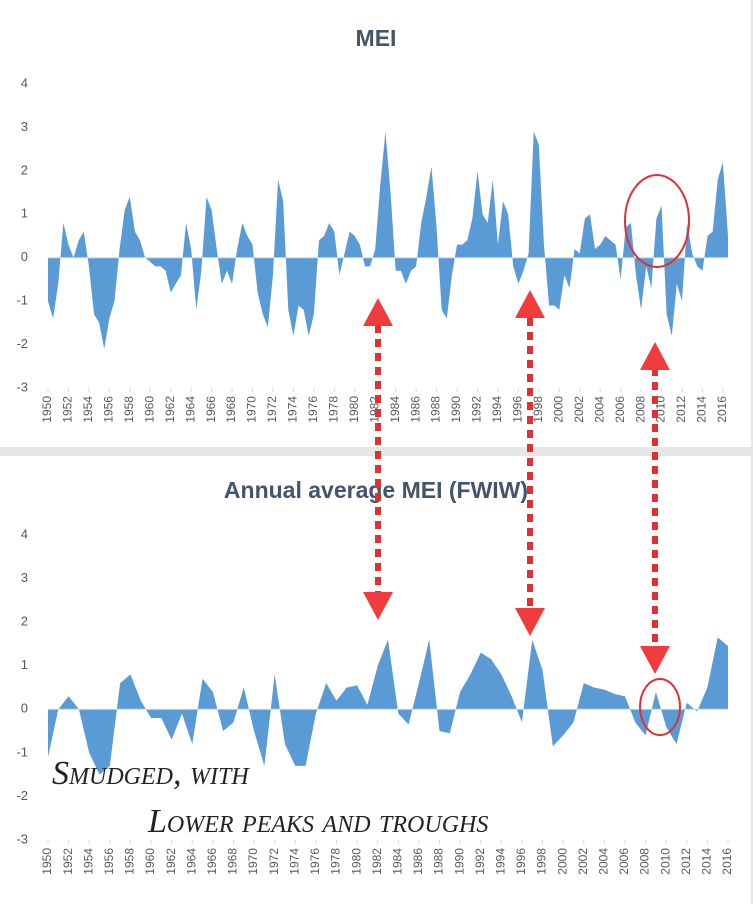 Image resolution: width=753 pixels, height=904 pixels. Describe the element at coordinates (388, 706) in the screenshot. I see `area` at that location.